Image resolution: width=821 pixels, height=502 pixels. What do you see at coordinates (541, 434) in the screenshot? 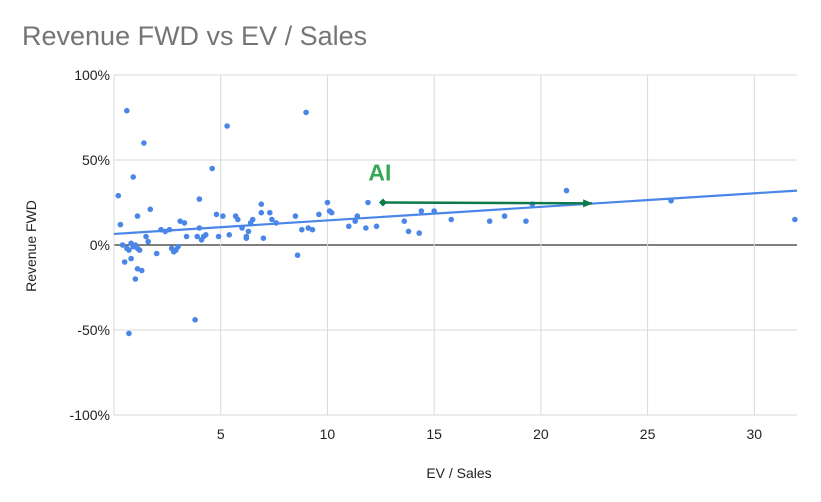
I see `x-tick-label: 20` at bounding box center [541, 434].